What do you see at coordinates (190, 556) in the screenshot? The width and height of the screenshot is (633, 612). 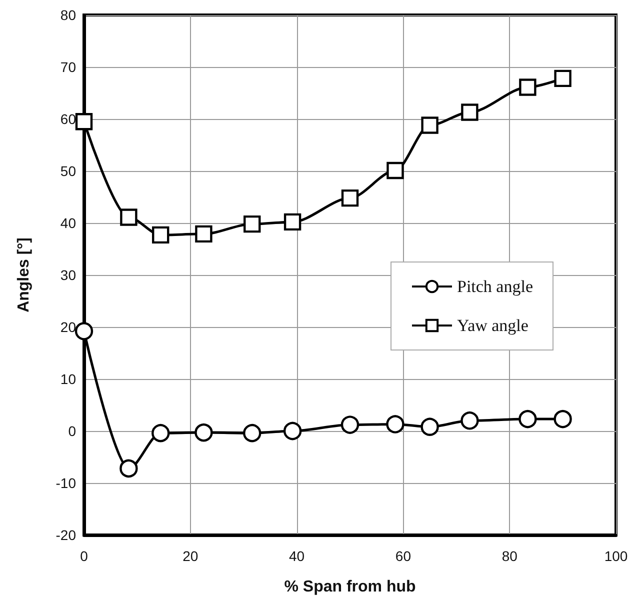 I see `x-tick-label: 20` at bounding box center [190, 556].